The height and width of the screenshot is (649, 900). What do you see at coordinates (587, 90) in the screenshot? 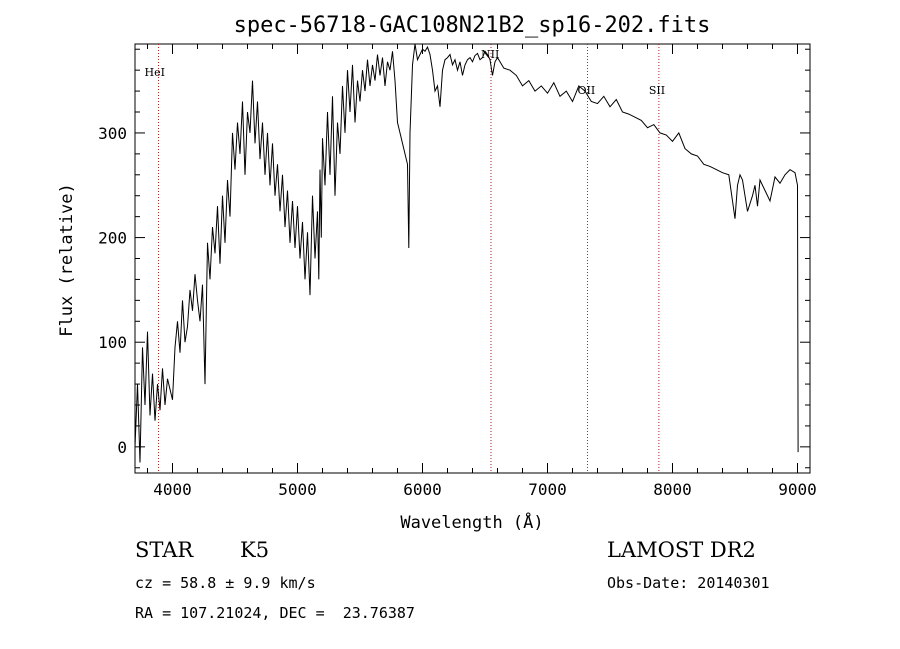
I see `line-label-oii: OII` at bounding box center [587, 90].